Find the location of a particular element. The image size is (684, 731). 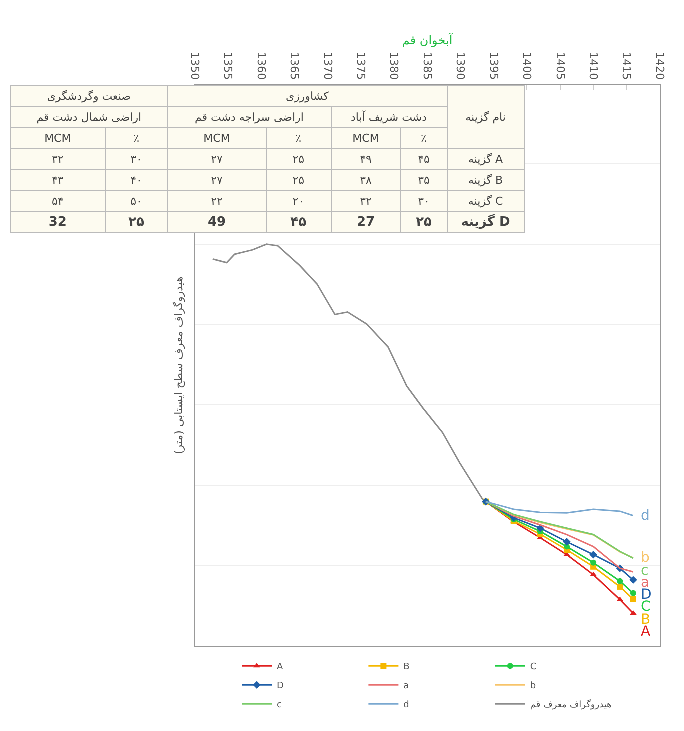

text: 32 is located at coordinates (58, 222).